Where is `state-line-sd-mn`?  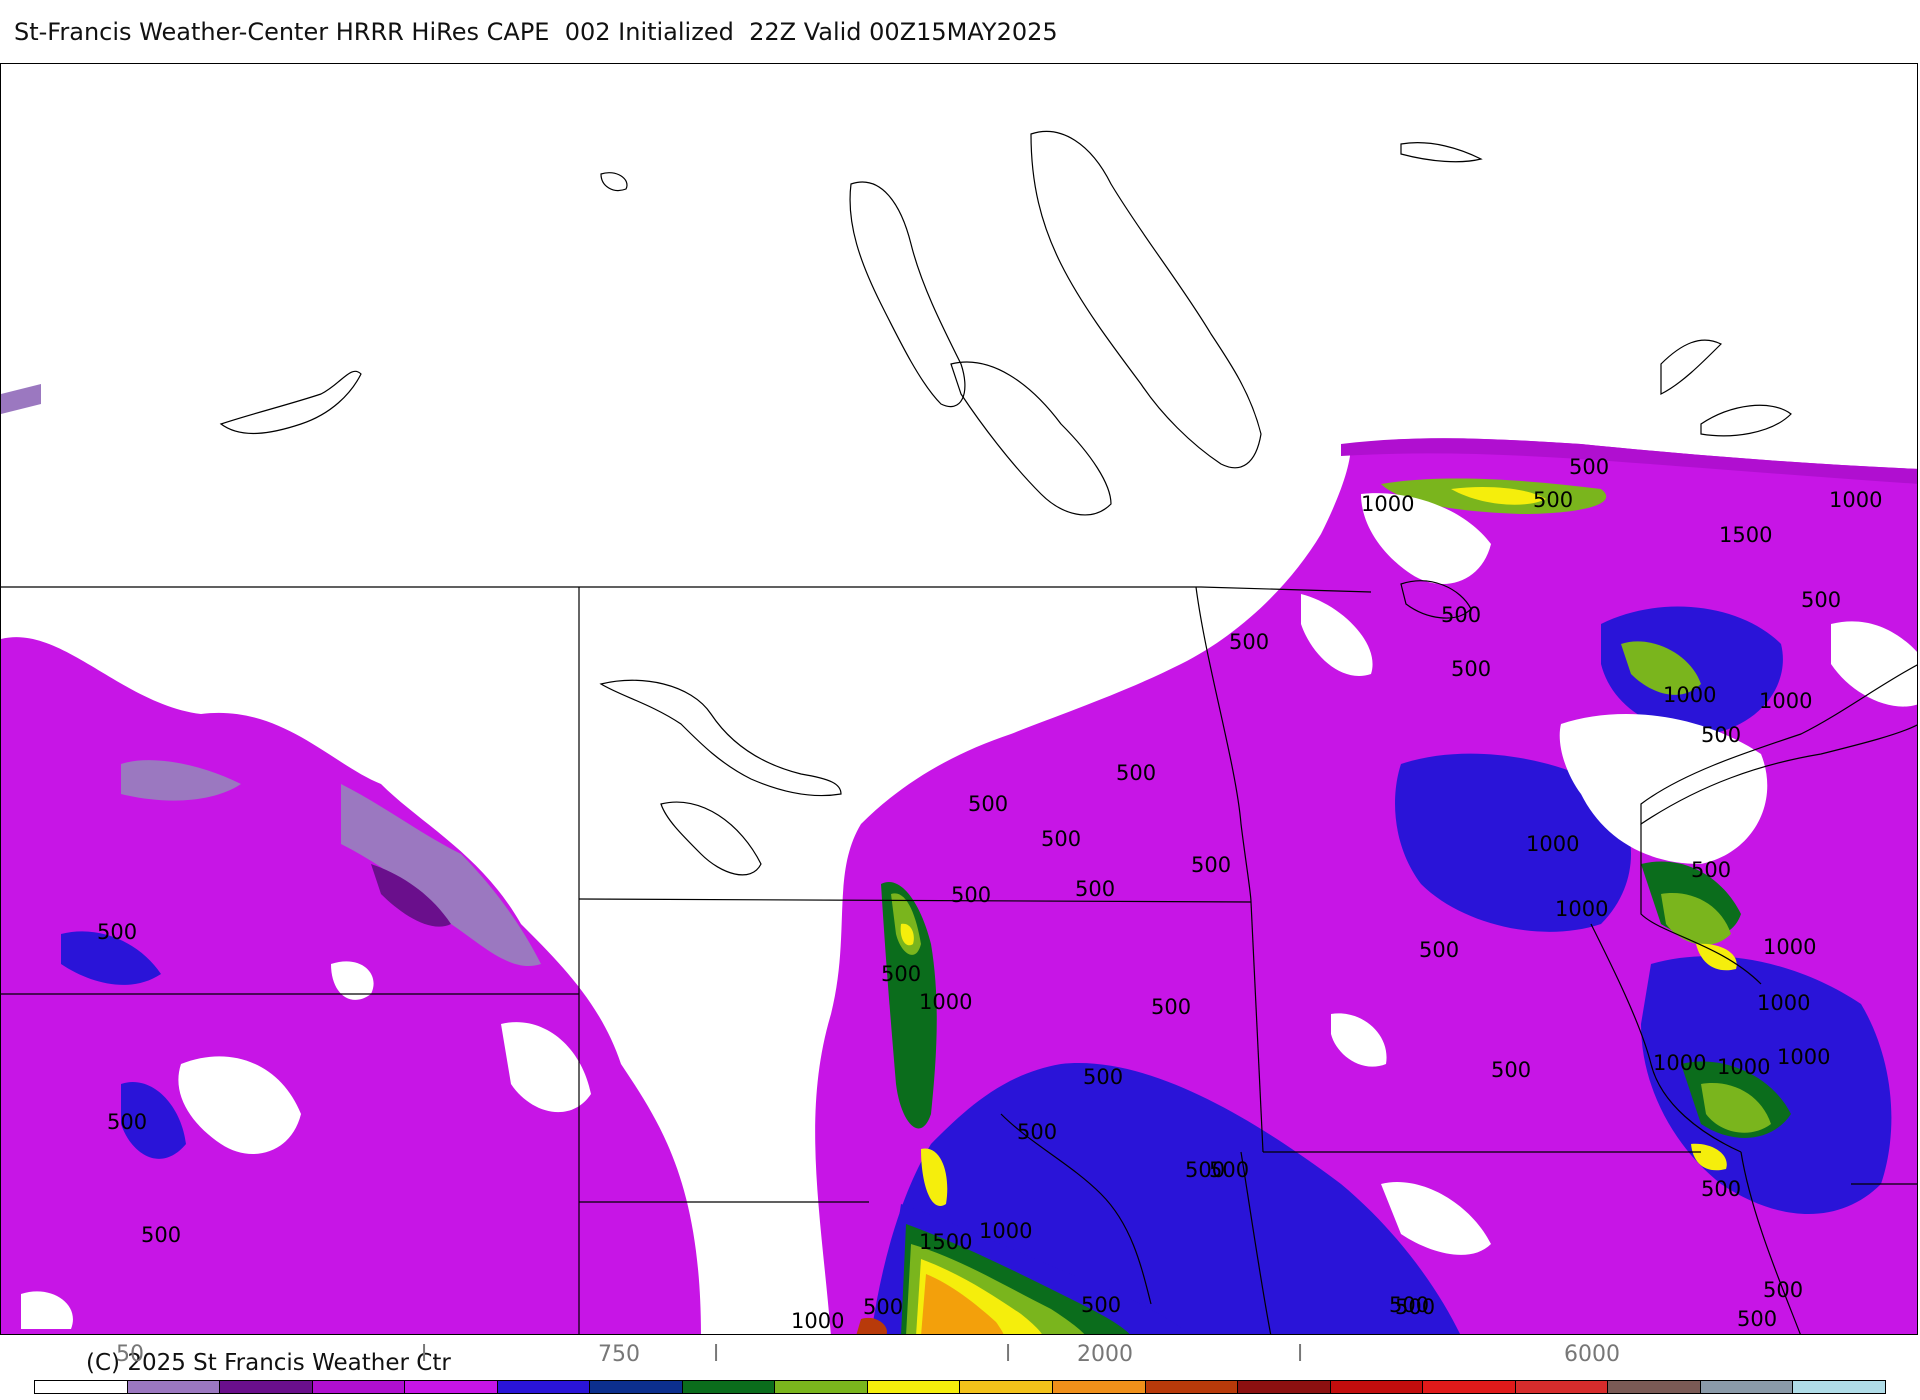
state-line-sd-mn is located at coordinates (1257, 1027).